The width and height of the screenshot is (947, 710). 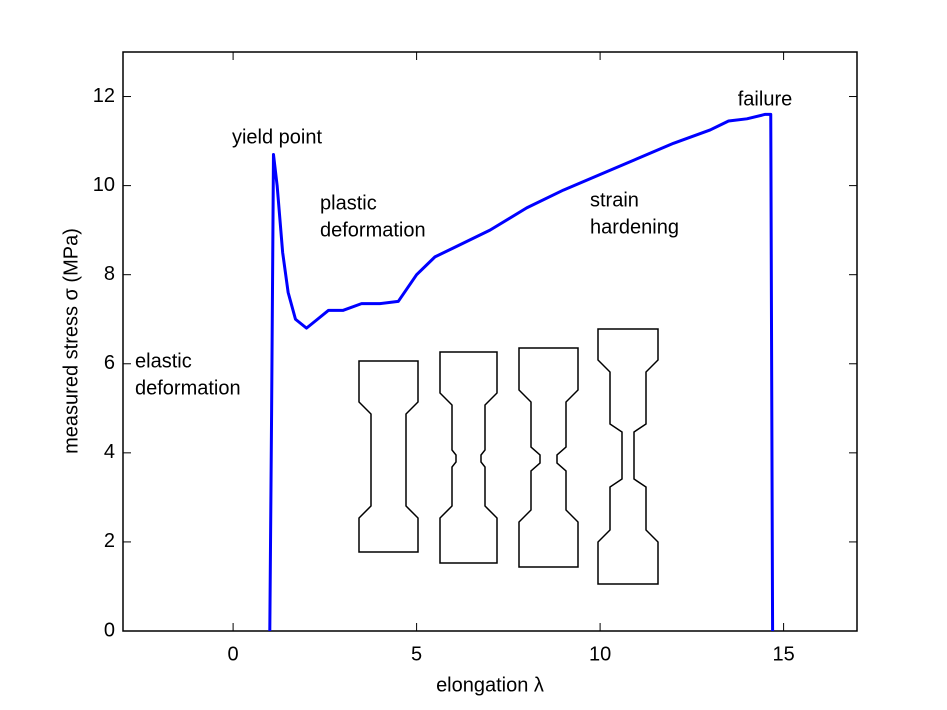 What do you see at coordinates (233, 654) in the screenshot?
I see `x-tick-label: 0` at bounding box center [233, 654].